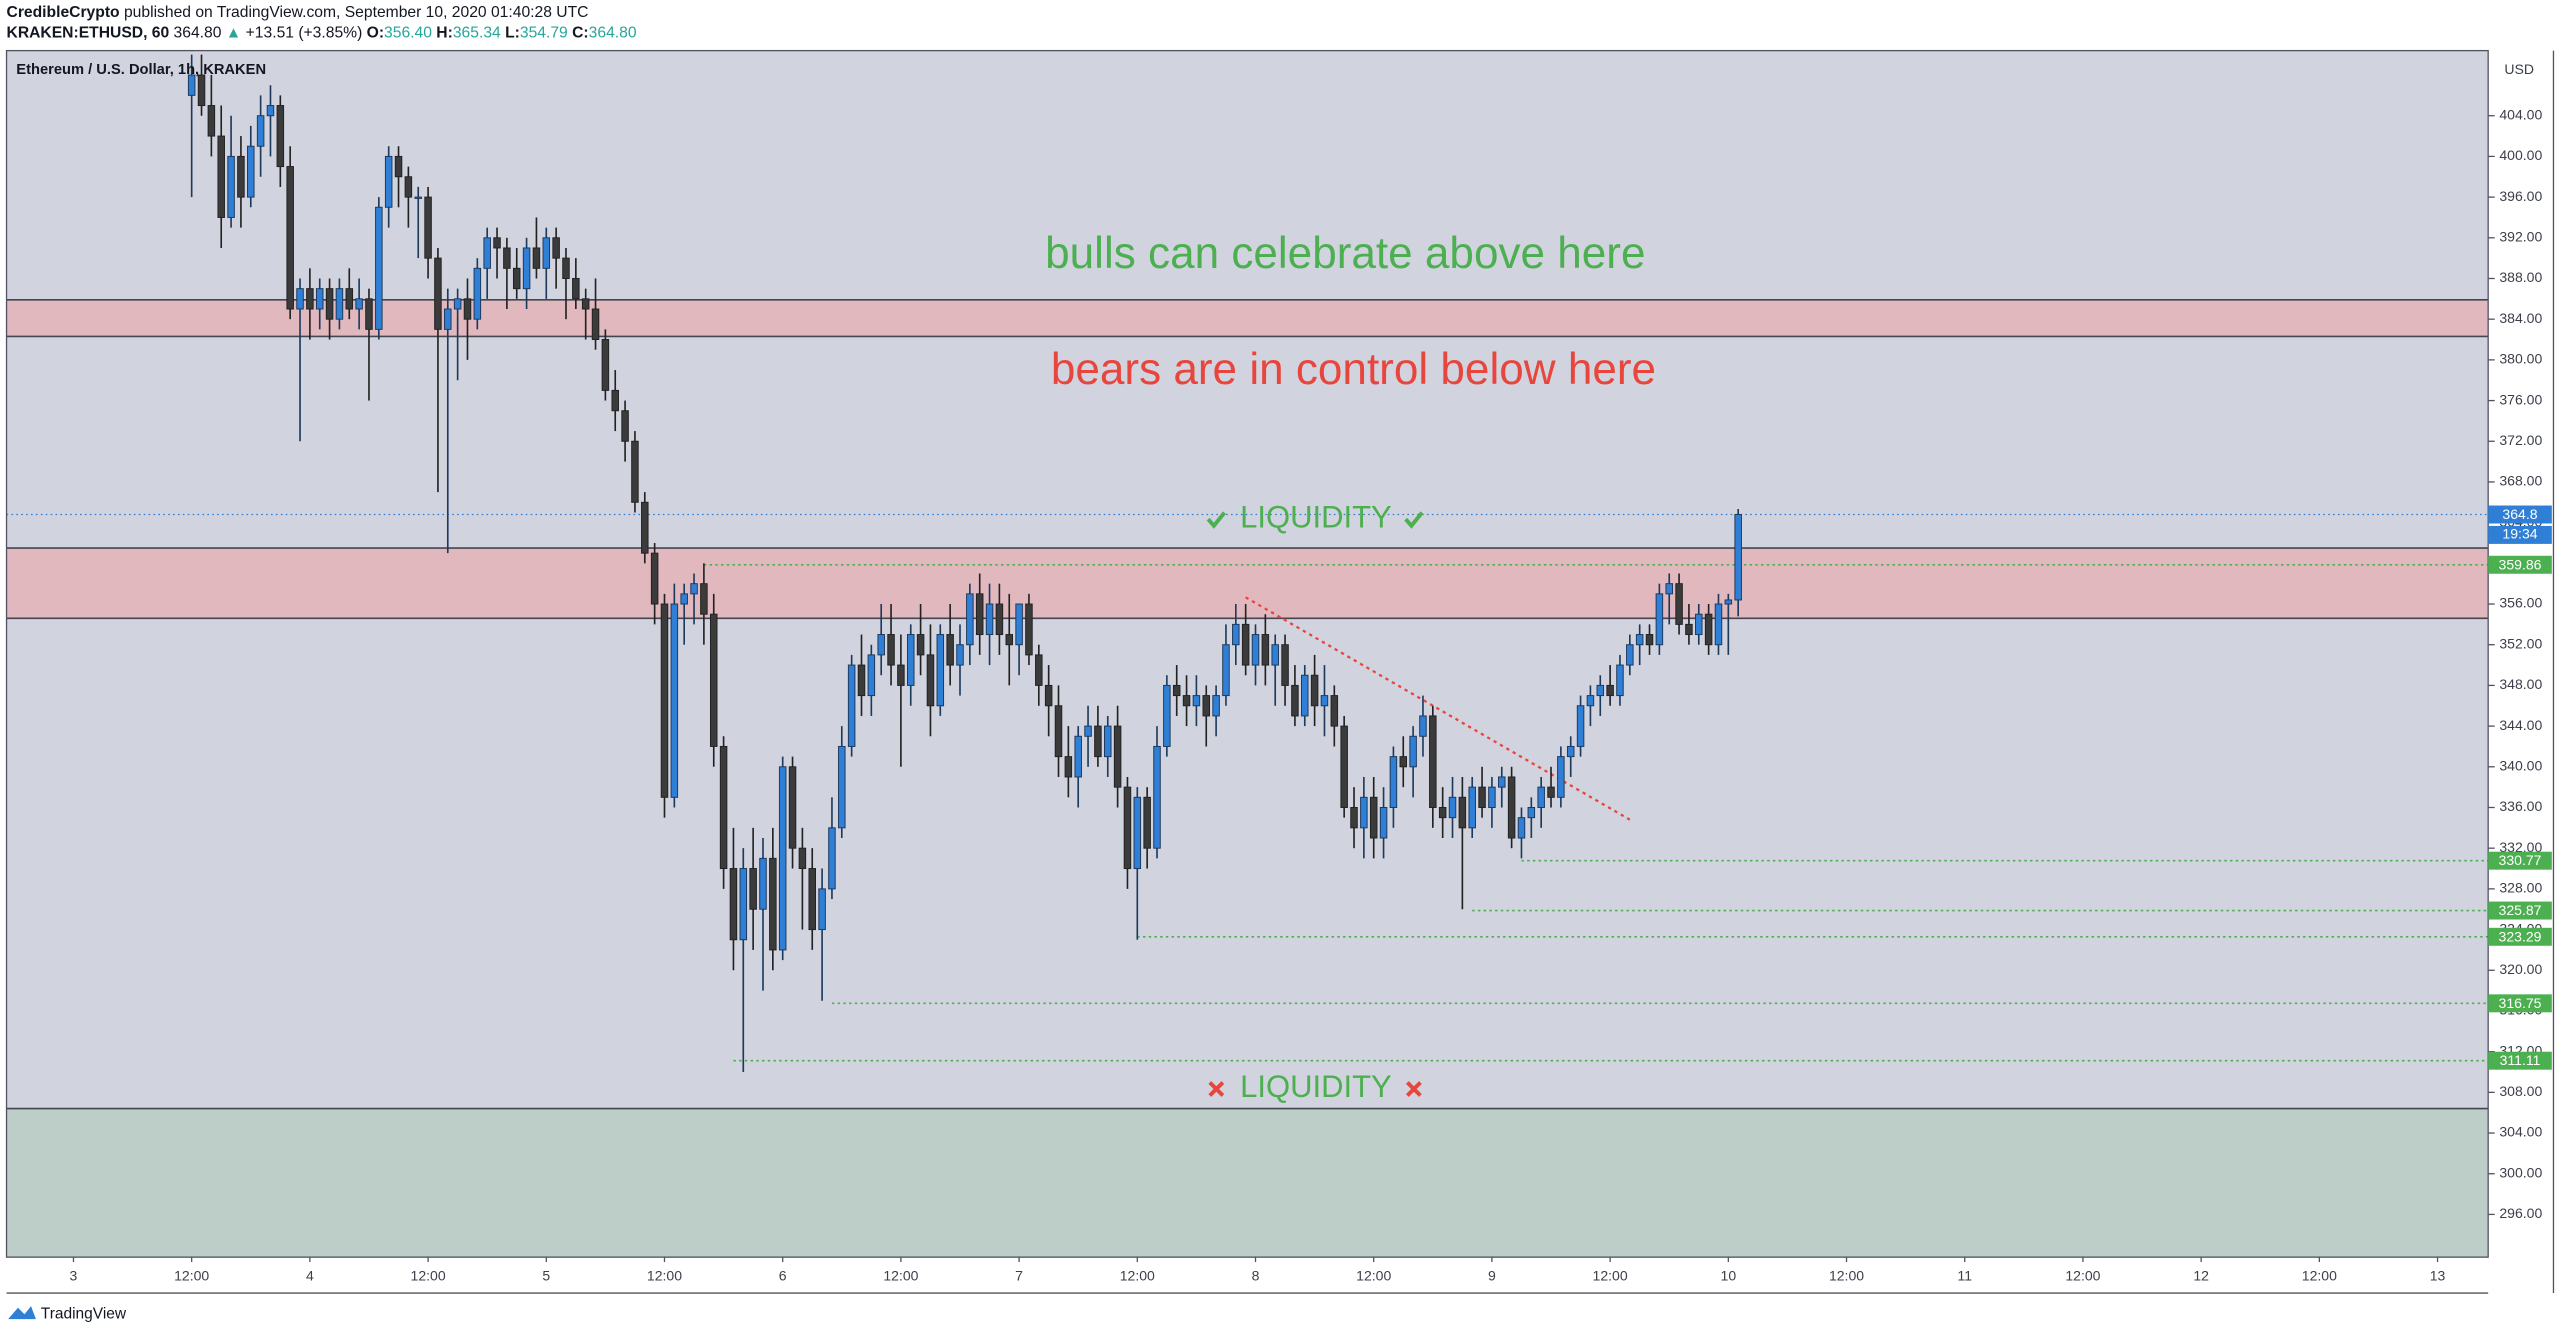  I want to click on open: 356.40, so click(408, 33).